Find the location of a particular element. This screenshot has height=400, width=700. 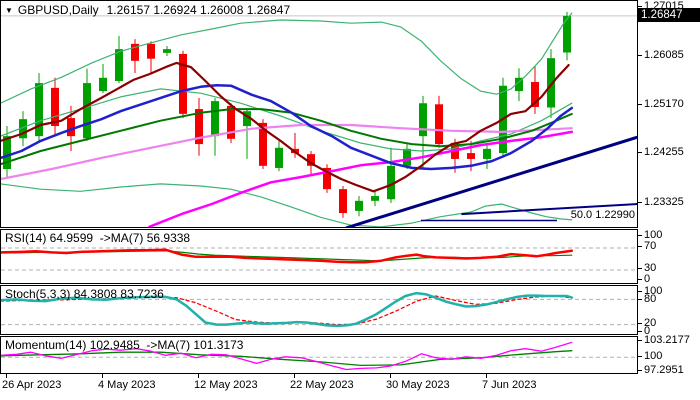

date-label: 22 May 2023 is located at coordinates (322, 385).